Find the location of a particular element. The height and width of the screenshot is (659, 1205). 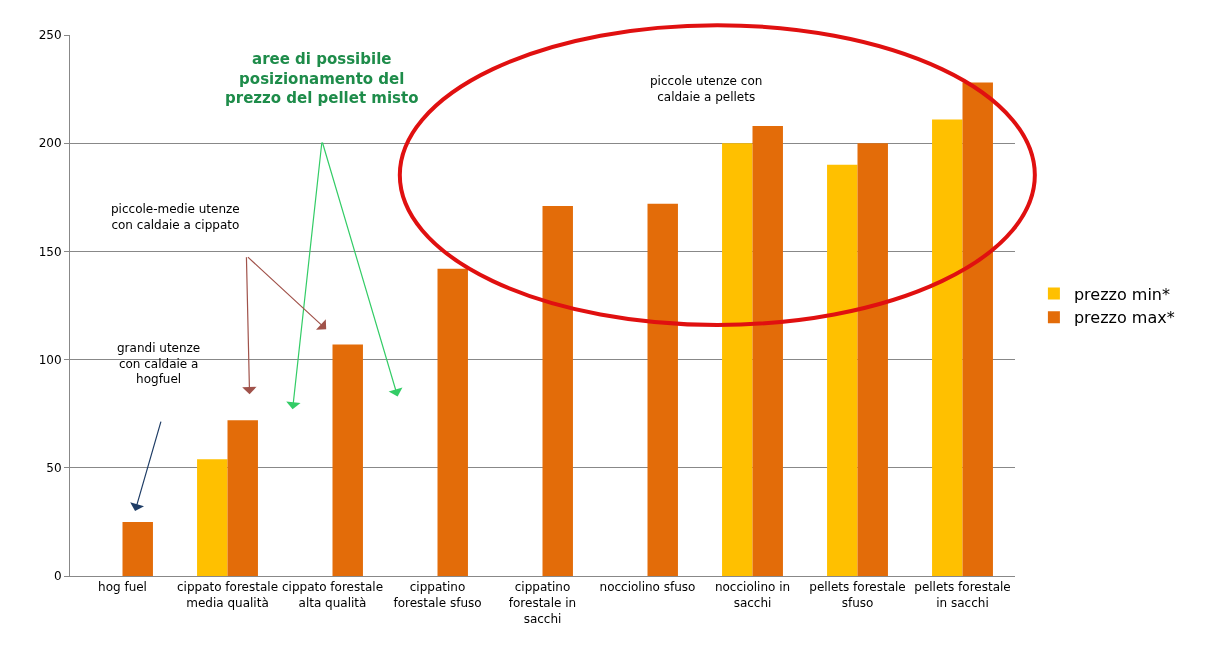

y-tick-label: 150 is located at coordinates (50, 251).